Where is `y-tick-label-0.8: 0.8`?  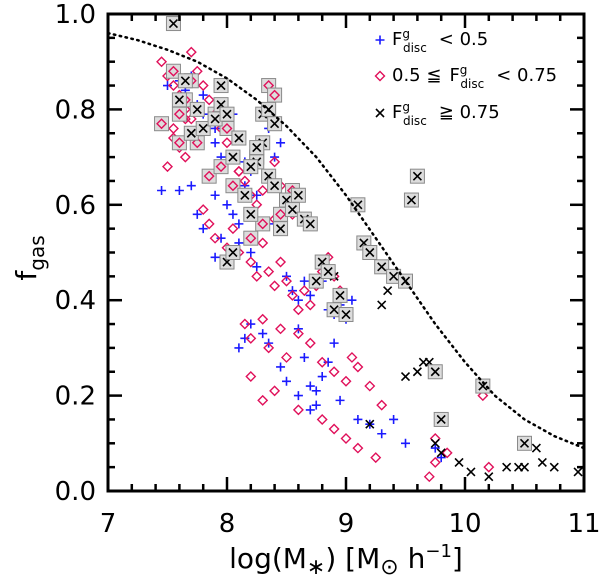 y-tick-label-0.8: 0.8 is located at coordinates (75, 110).